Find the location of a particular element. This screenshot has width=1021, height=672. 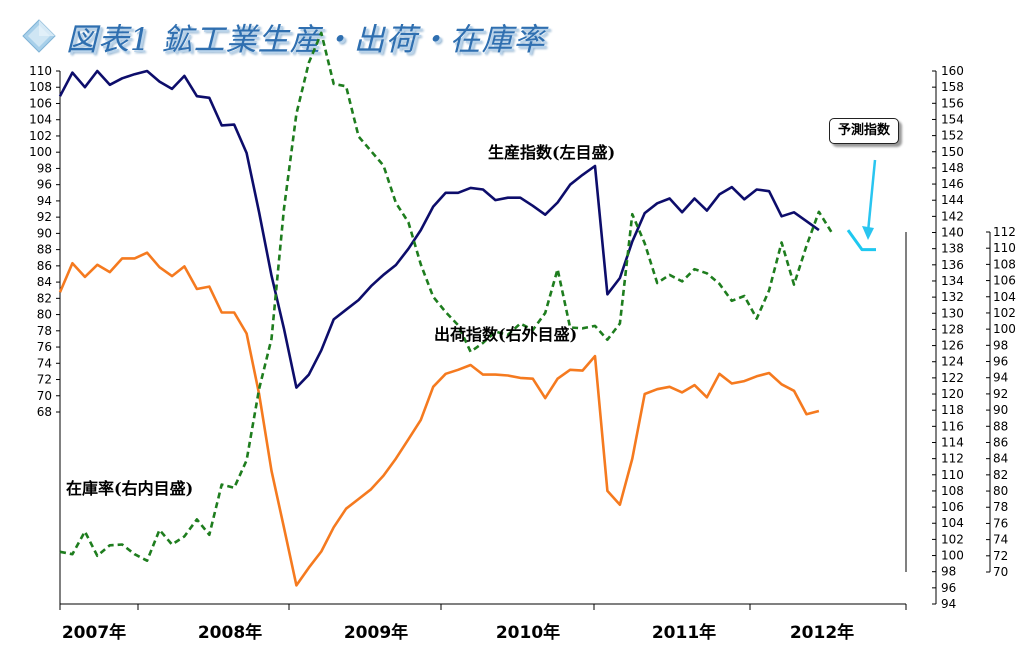

right-outer-axis-tick-label: 98 is located at coordinates (948, 572).